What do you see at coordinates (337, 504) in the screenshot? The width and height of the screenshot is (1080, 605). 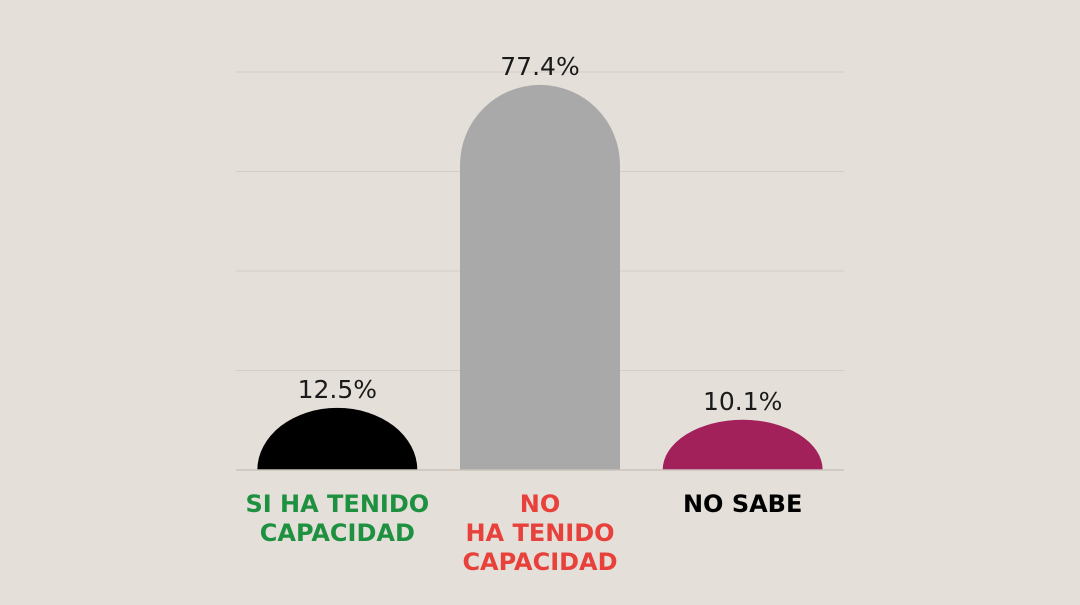 I see `category-label: SI HA TENIDO` at bounding box center [337, 504].